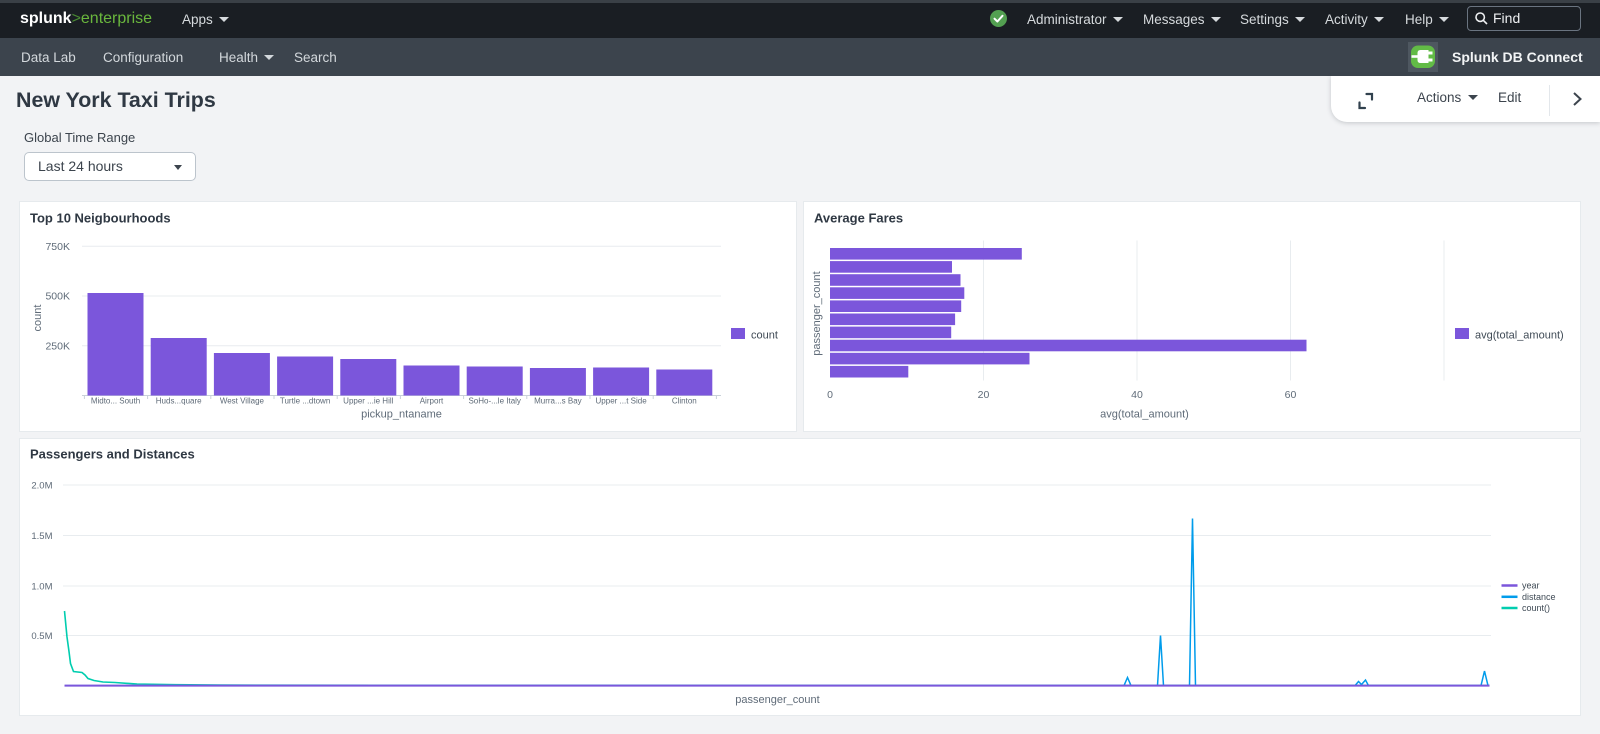  What do you see at coordinates (305, 401) in the screenshot?
I see `svg-text: Turtle ...dtown` at bounding box center [305, 401].